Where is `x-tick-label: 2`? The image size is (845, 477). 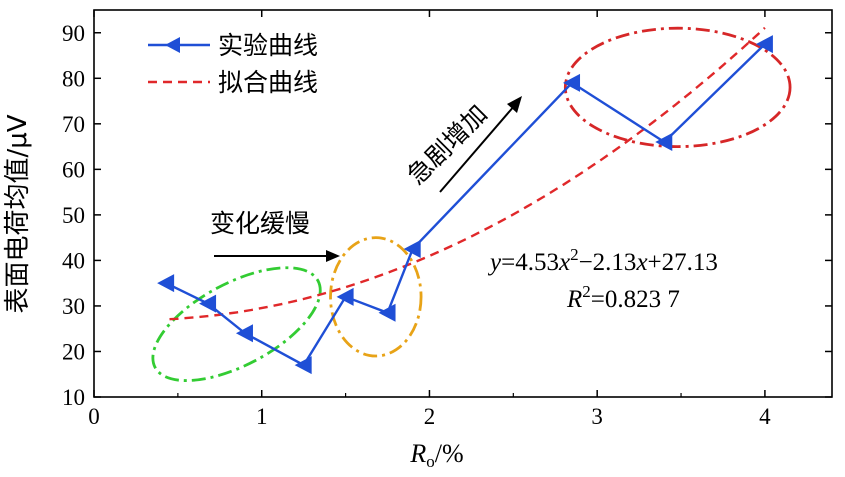
x-tick-label: 2 is located at coordinates (430, 416).